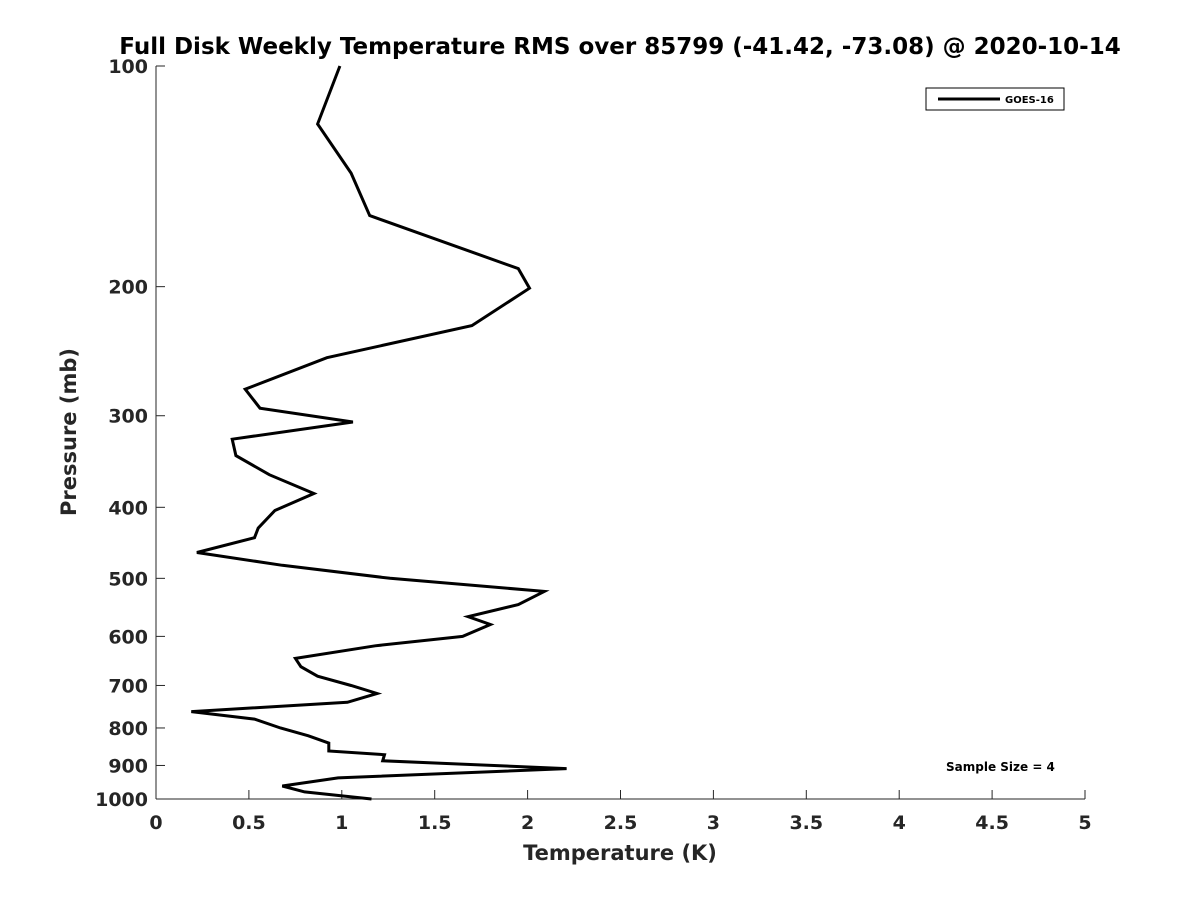  I want to click on x-tick-label: 4, so click(899, 823).